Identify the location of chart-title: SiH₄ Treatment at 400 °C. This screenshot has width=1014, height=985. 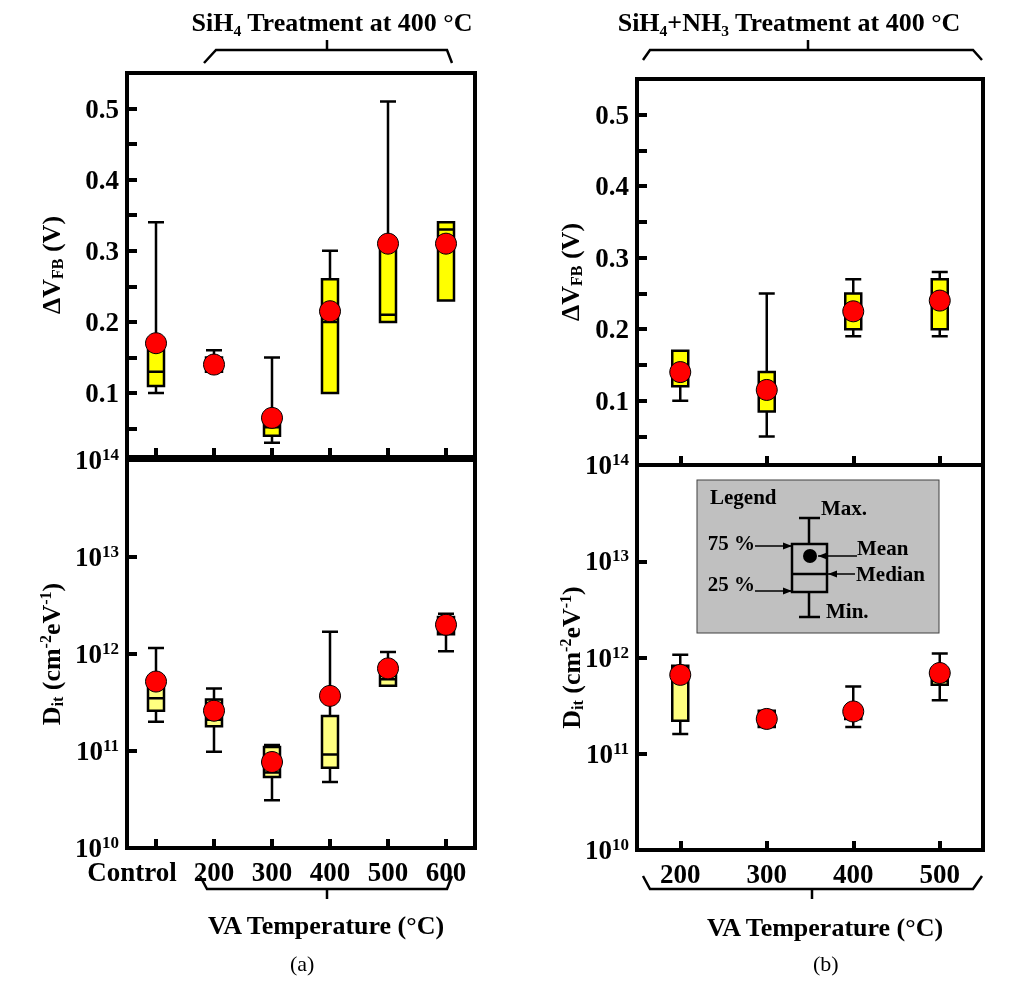
(332, 22).